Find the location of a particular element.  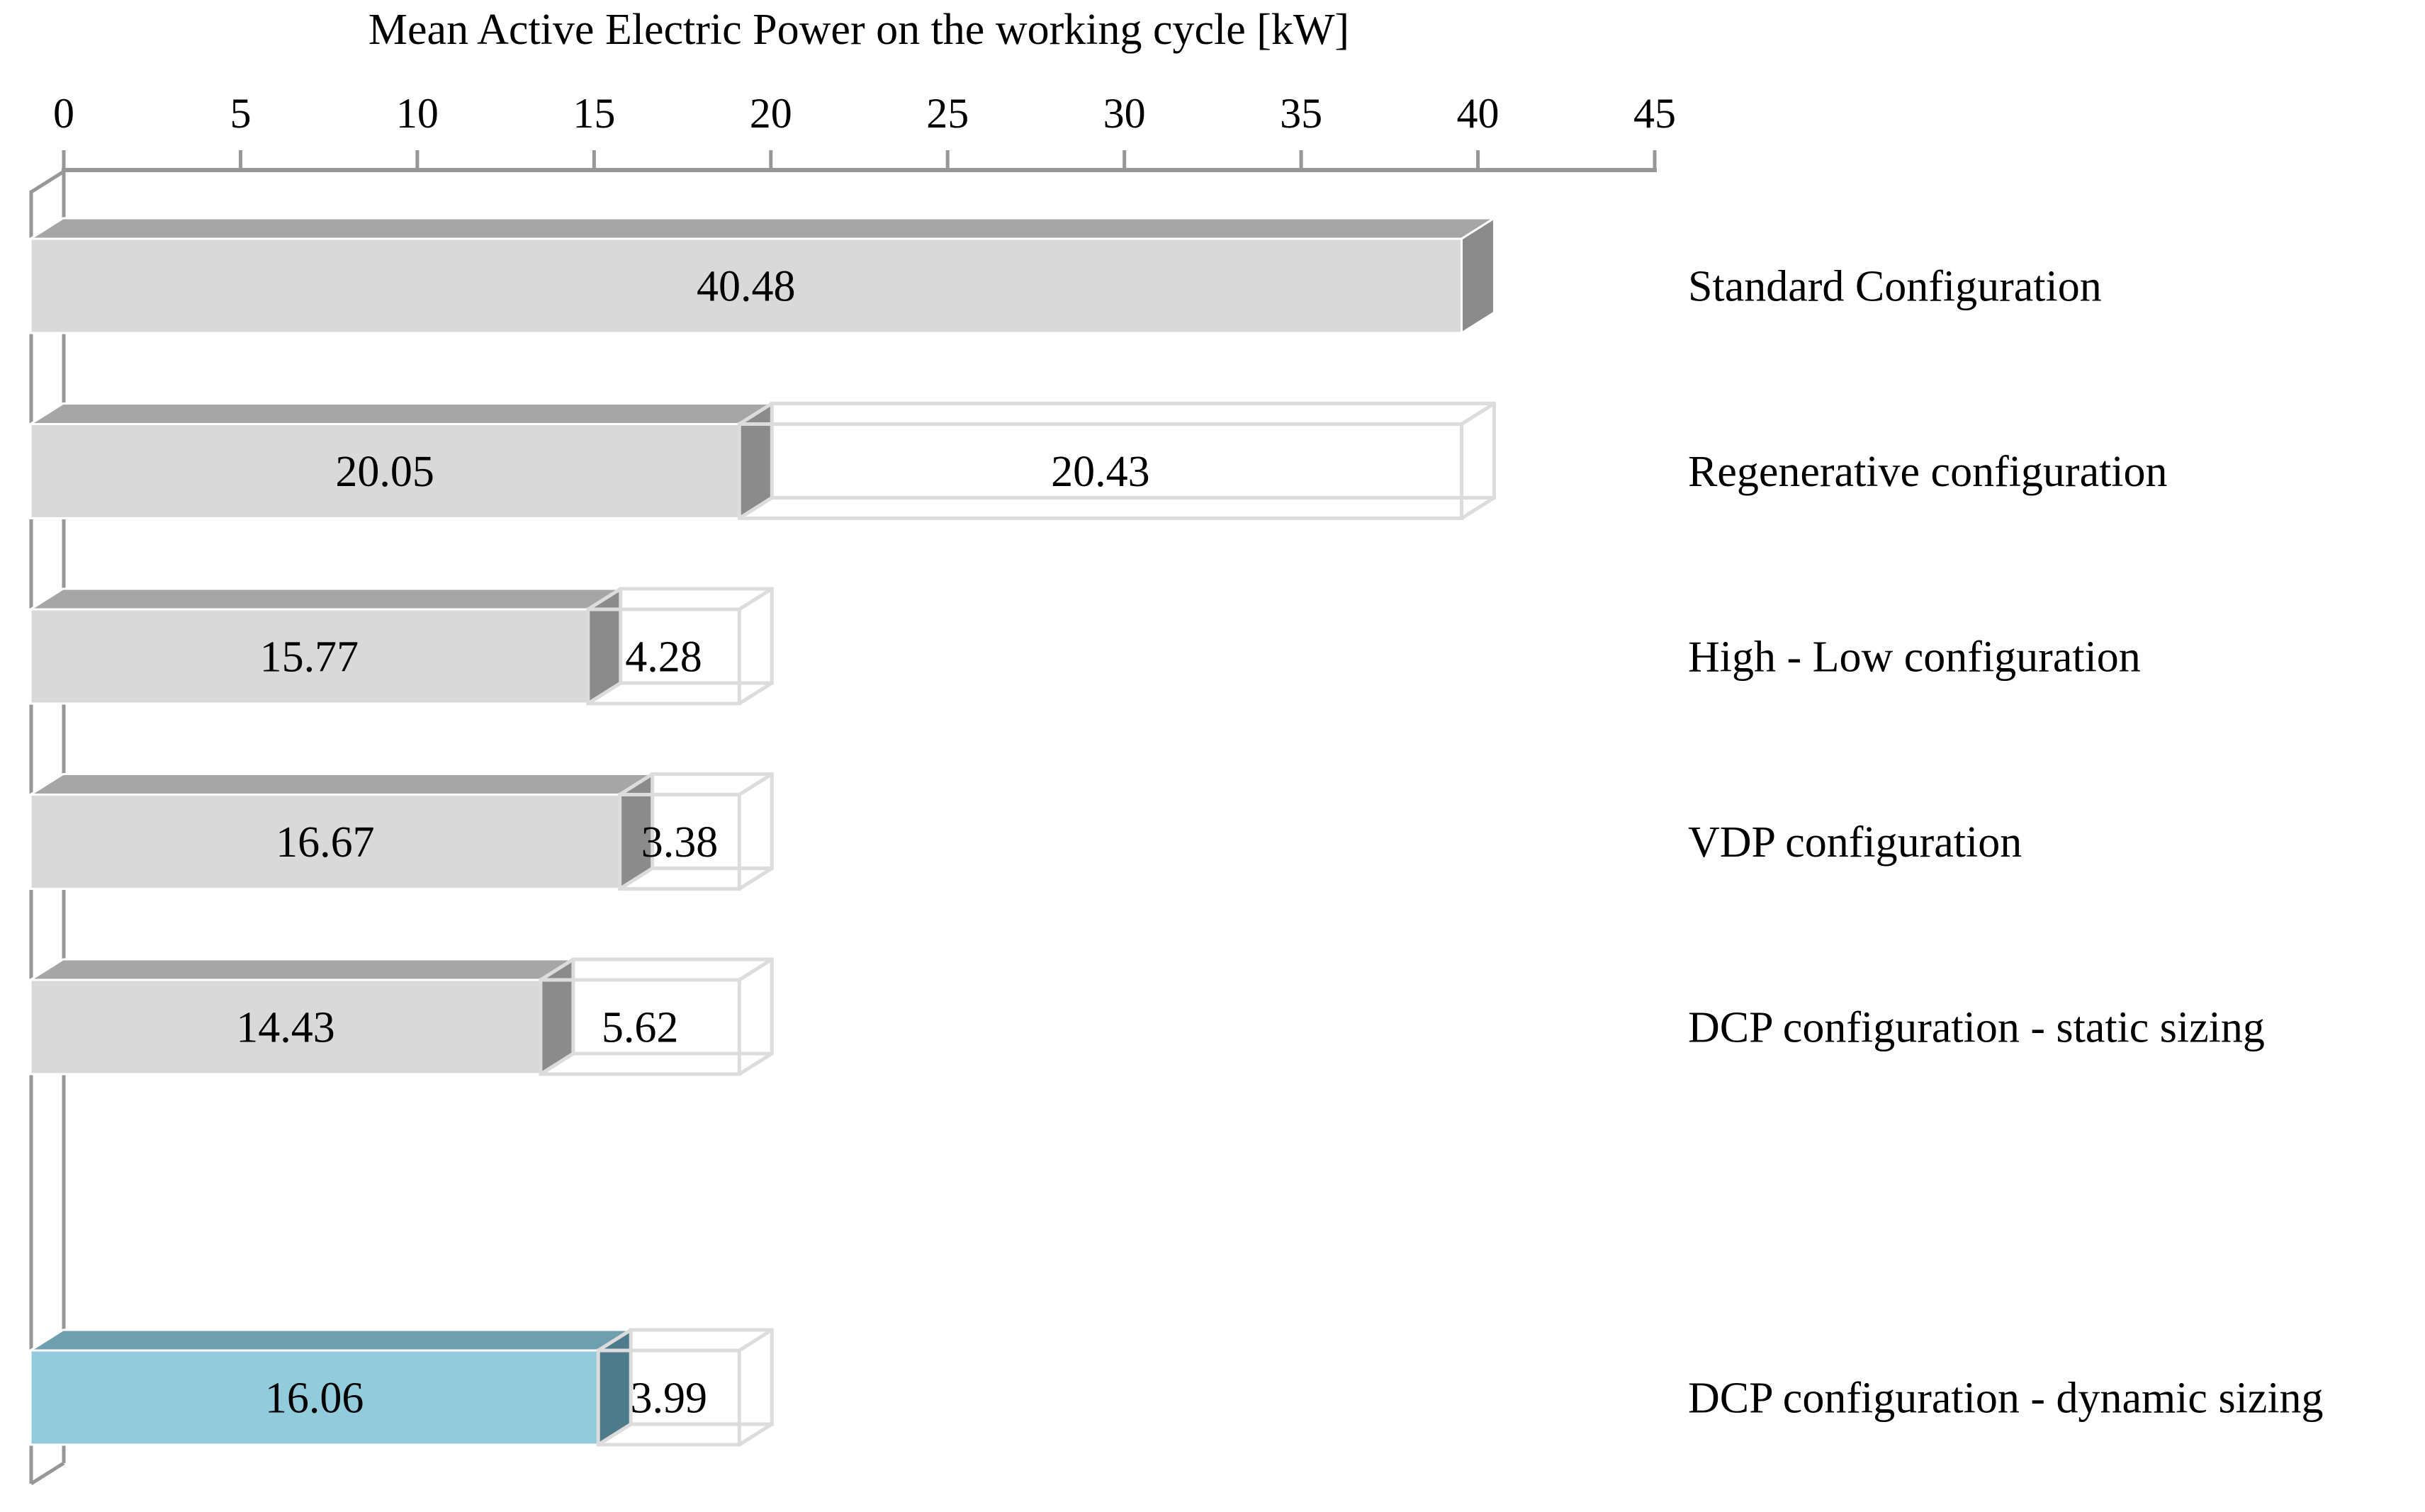

bar-value-label: 14.43 is located at coordinates (285, 1028).